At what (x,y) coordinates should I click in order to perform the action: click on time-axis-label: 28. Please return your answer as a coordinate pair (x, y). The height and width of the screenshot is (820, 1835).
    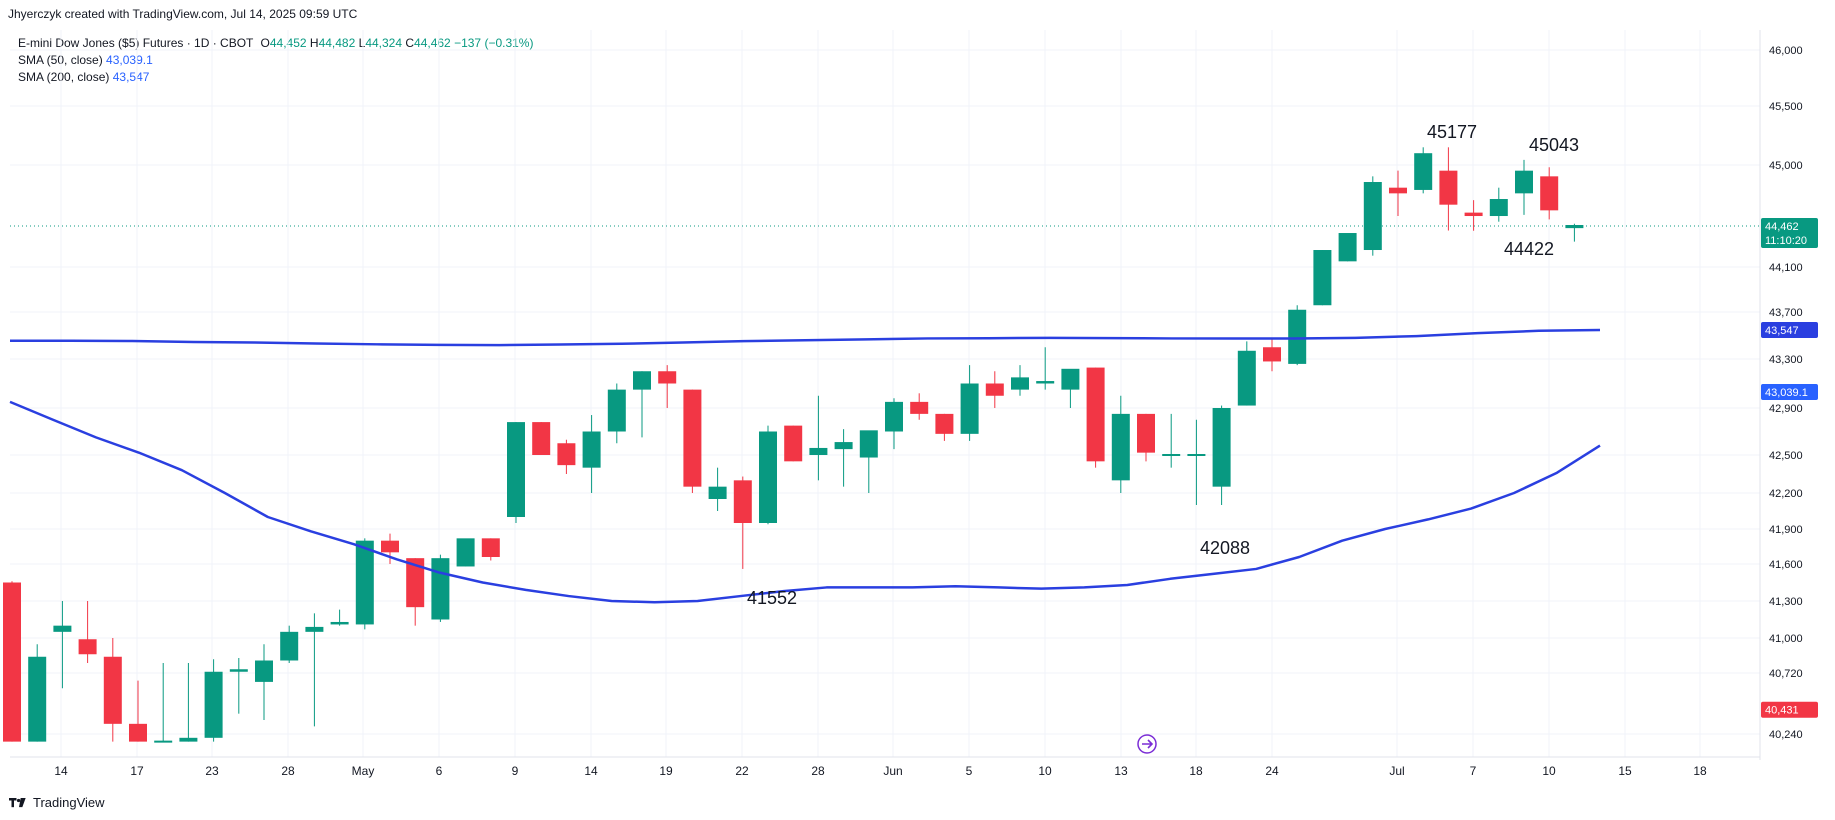
    Looking at the image, I should click on (818, 771).